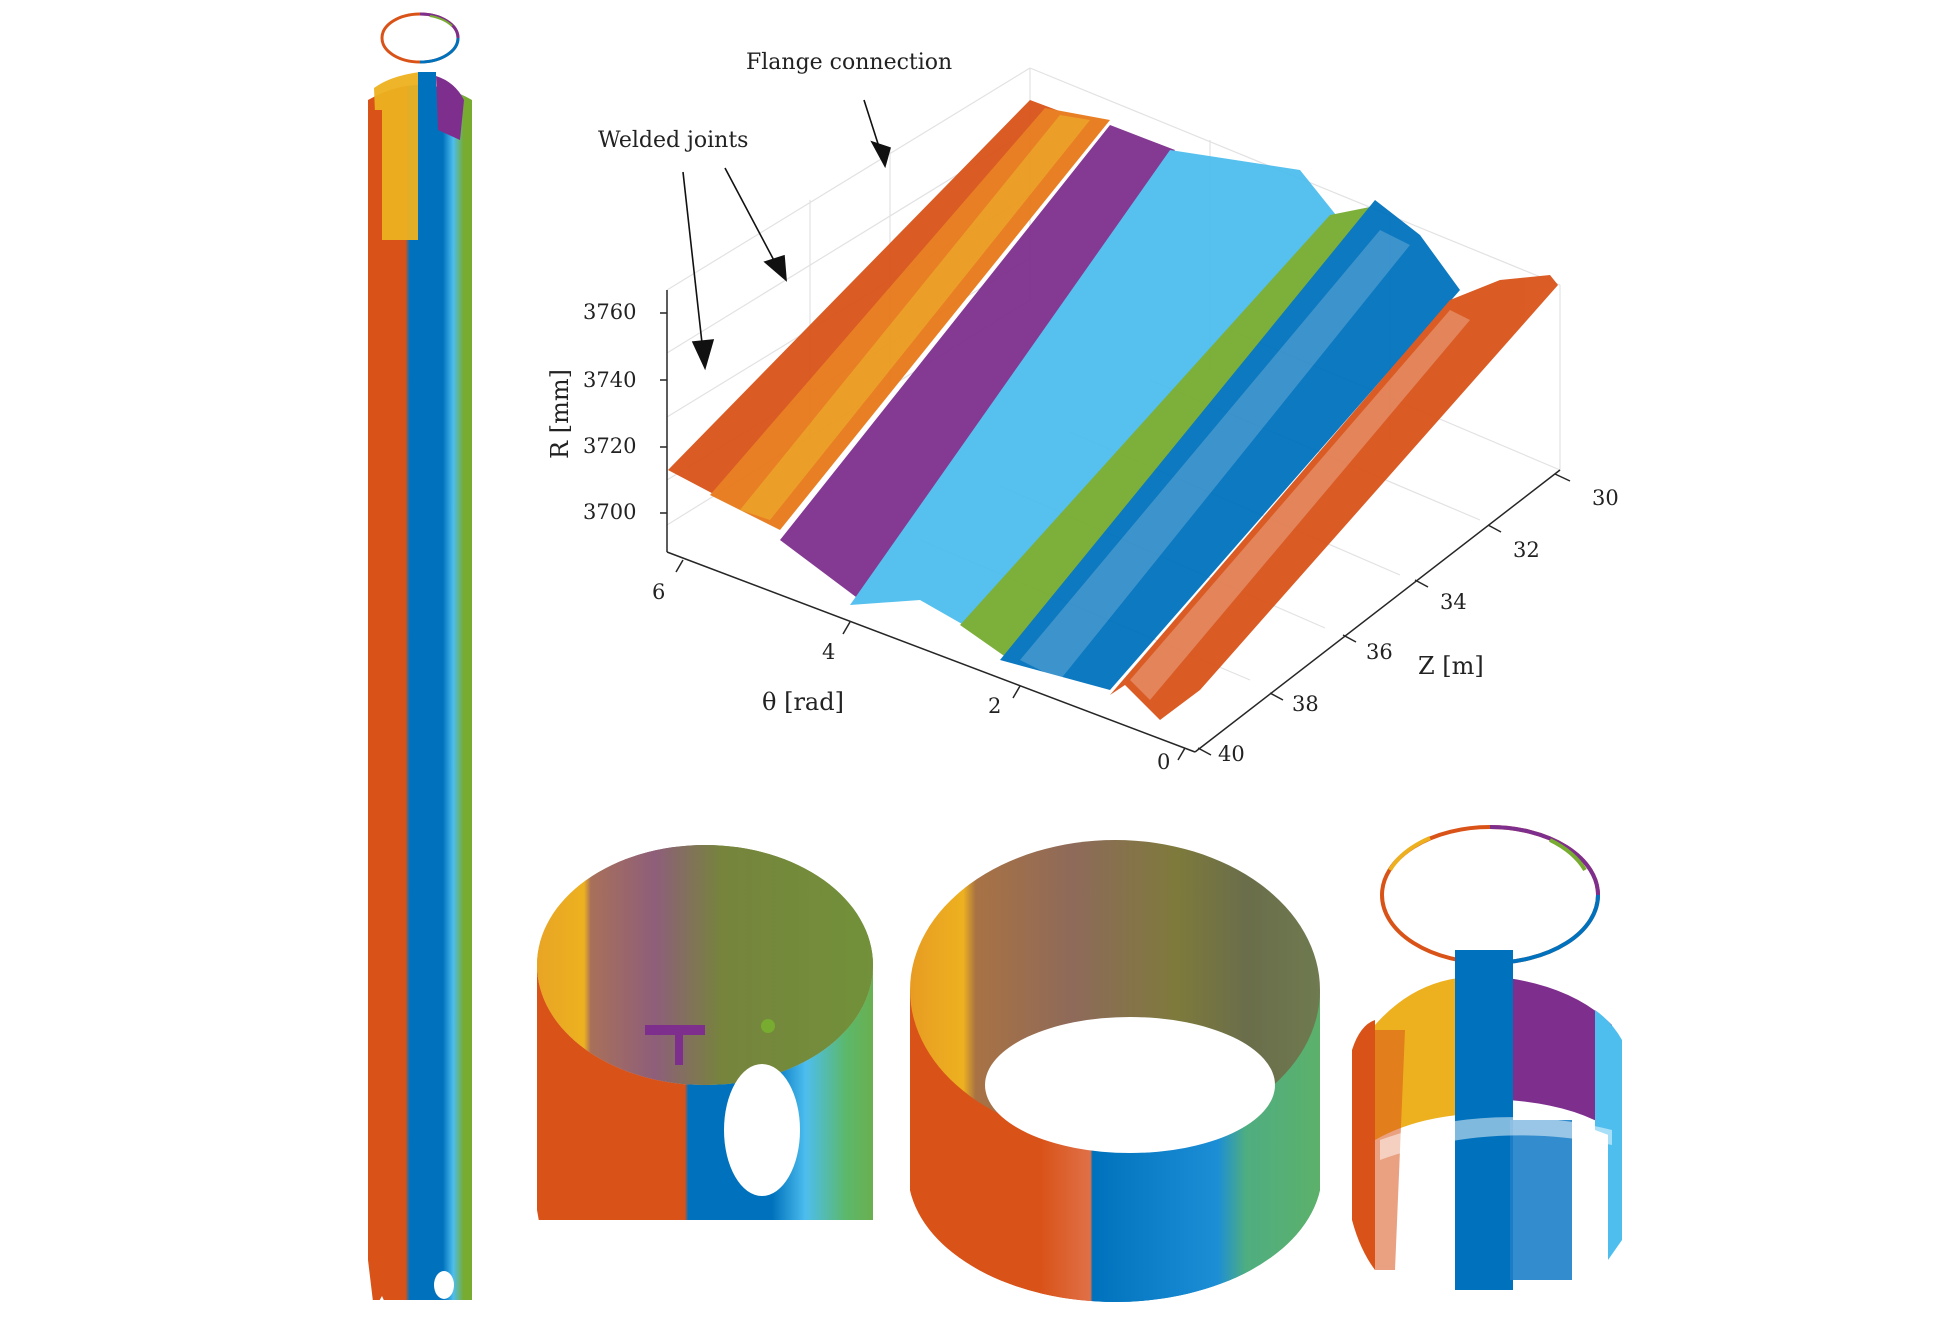 Image resolution: width=1934 pixels, height=1318 pixels. What do you see at coordinates (420, 665) in the screenshot?
I see `tower-graphic` at bounding box center [420, 665].